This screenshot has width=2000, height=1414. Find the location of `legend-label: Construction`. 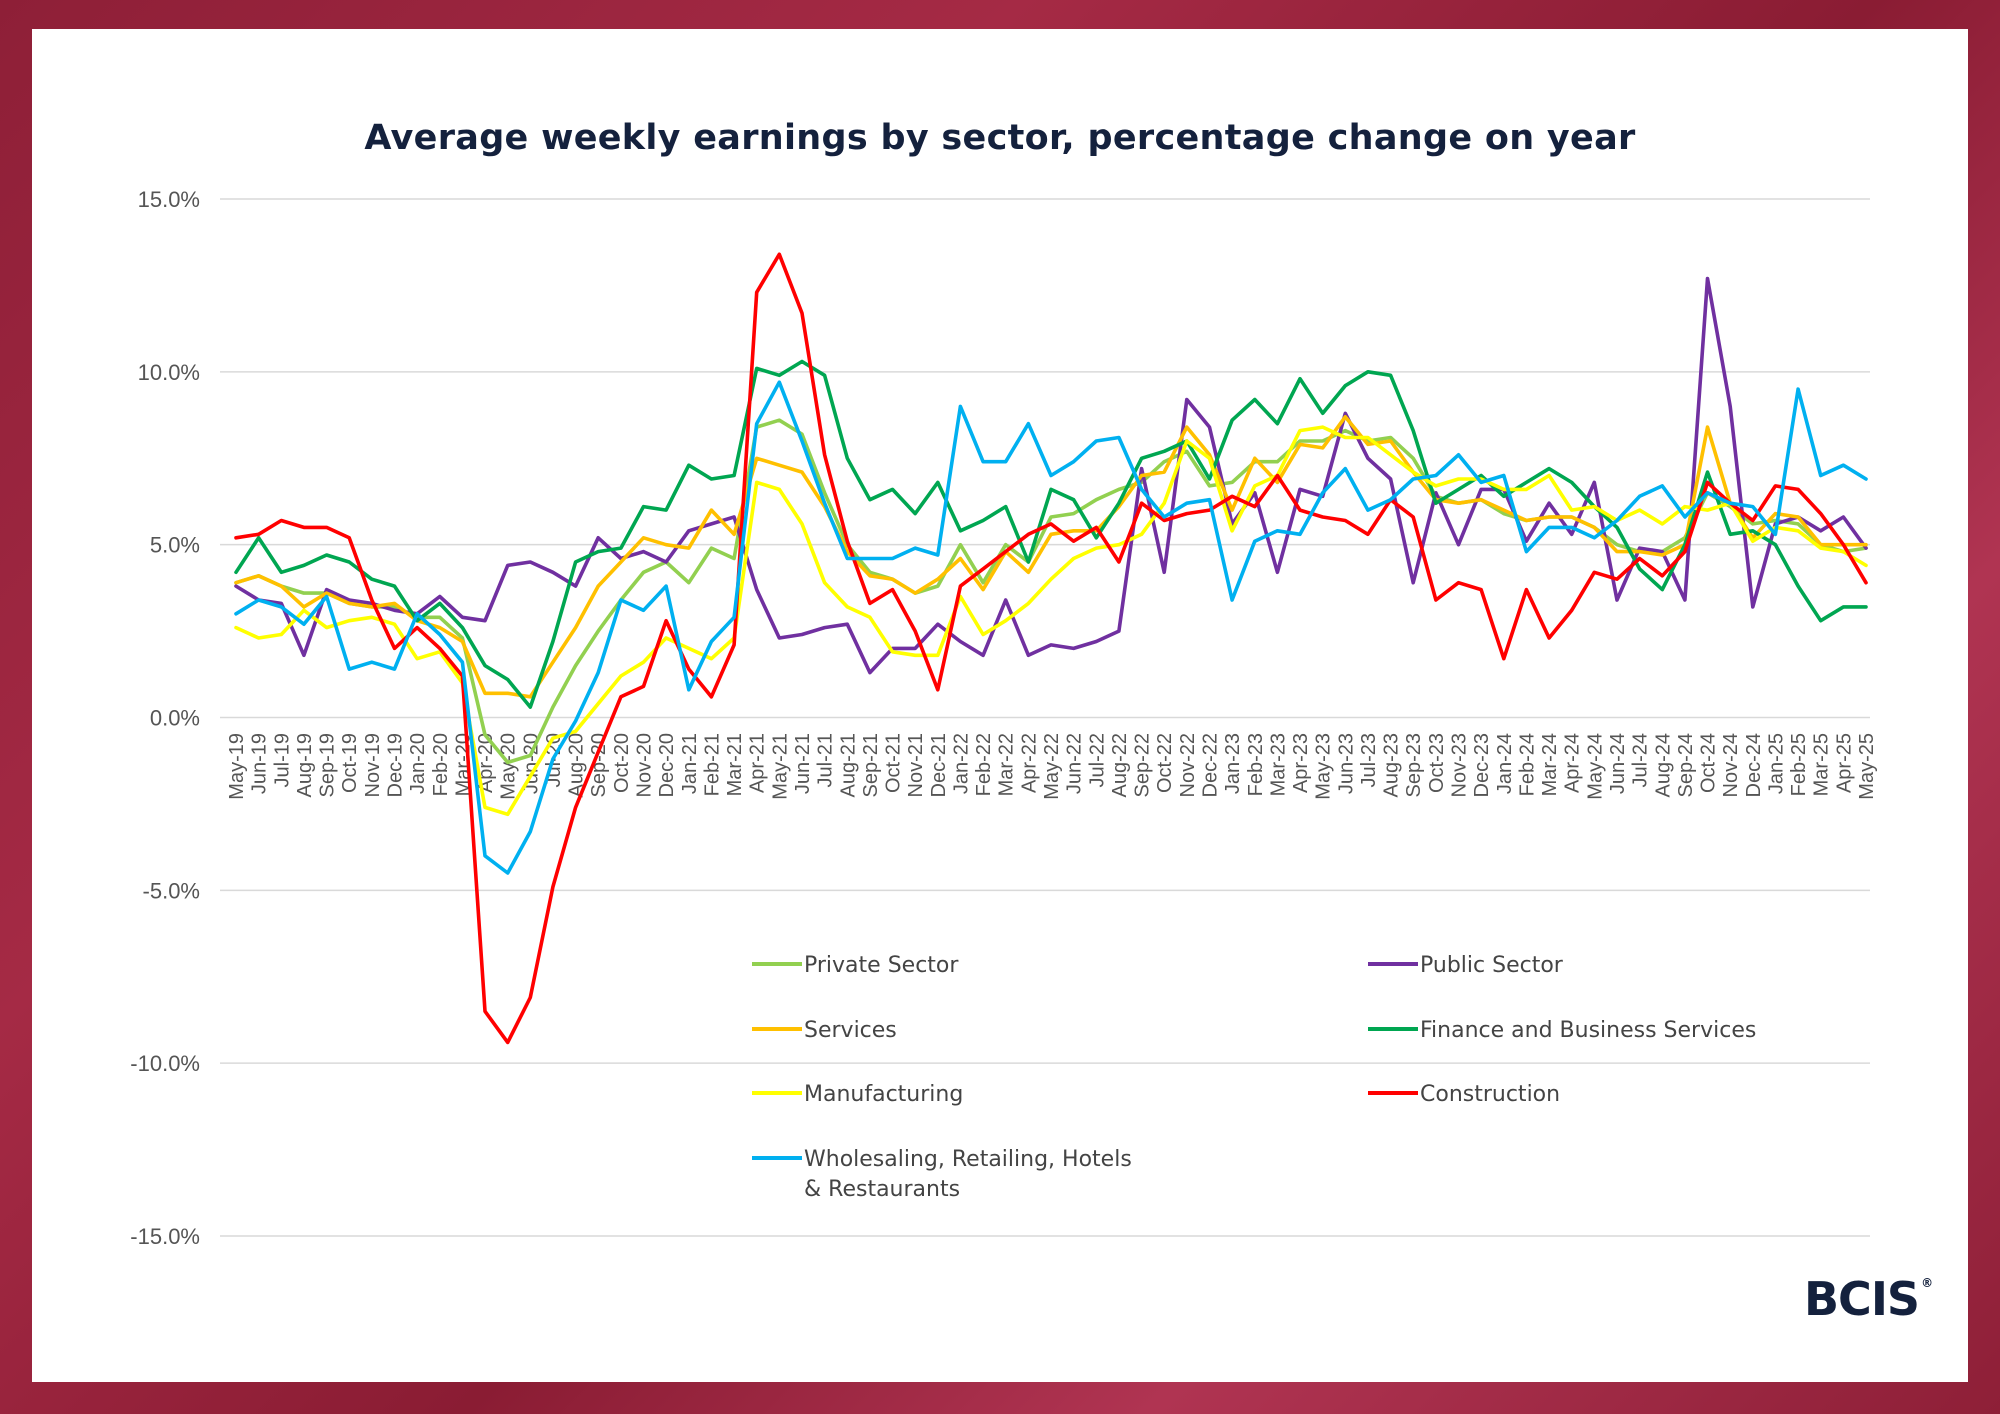

legend-label: Construction is located at coordinates (1490, 1094).